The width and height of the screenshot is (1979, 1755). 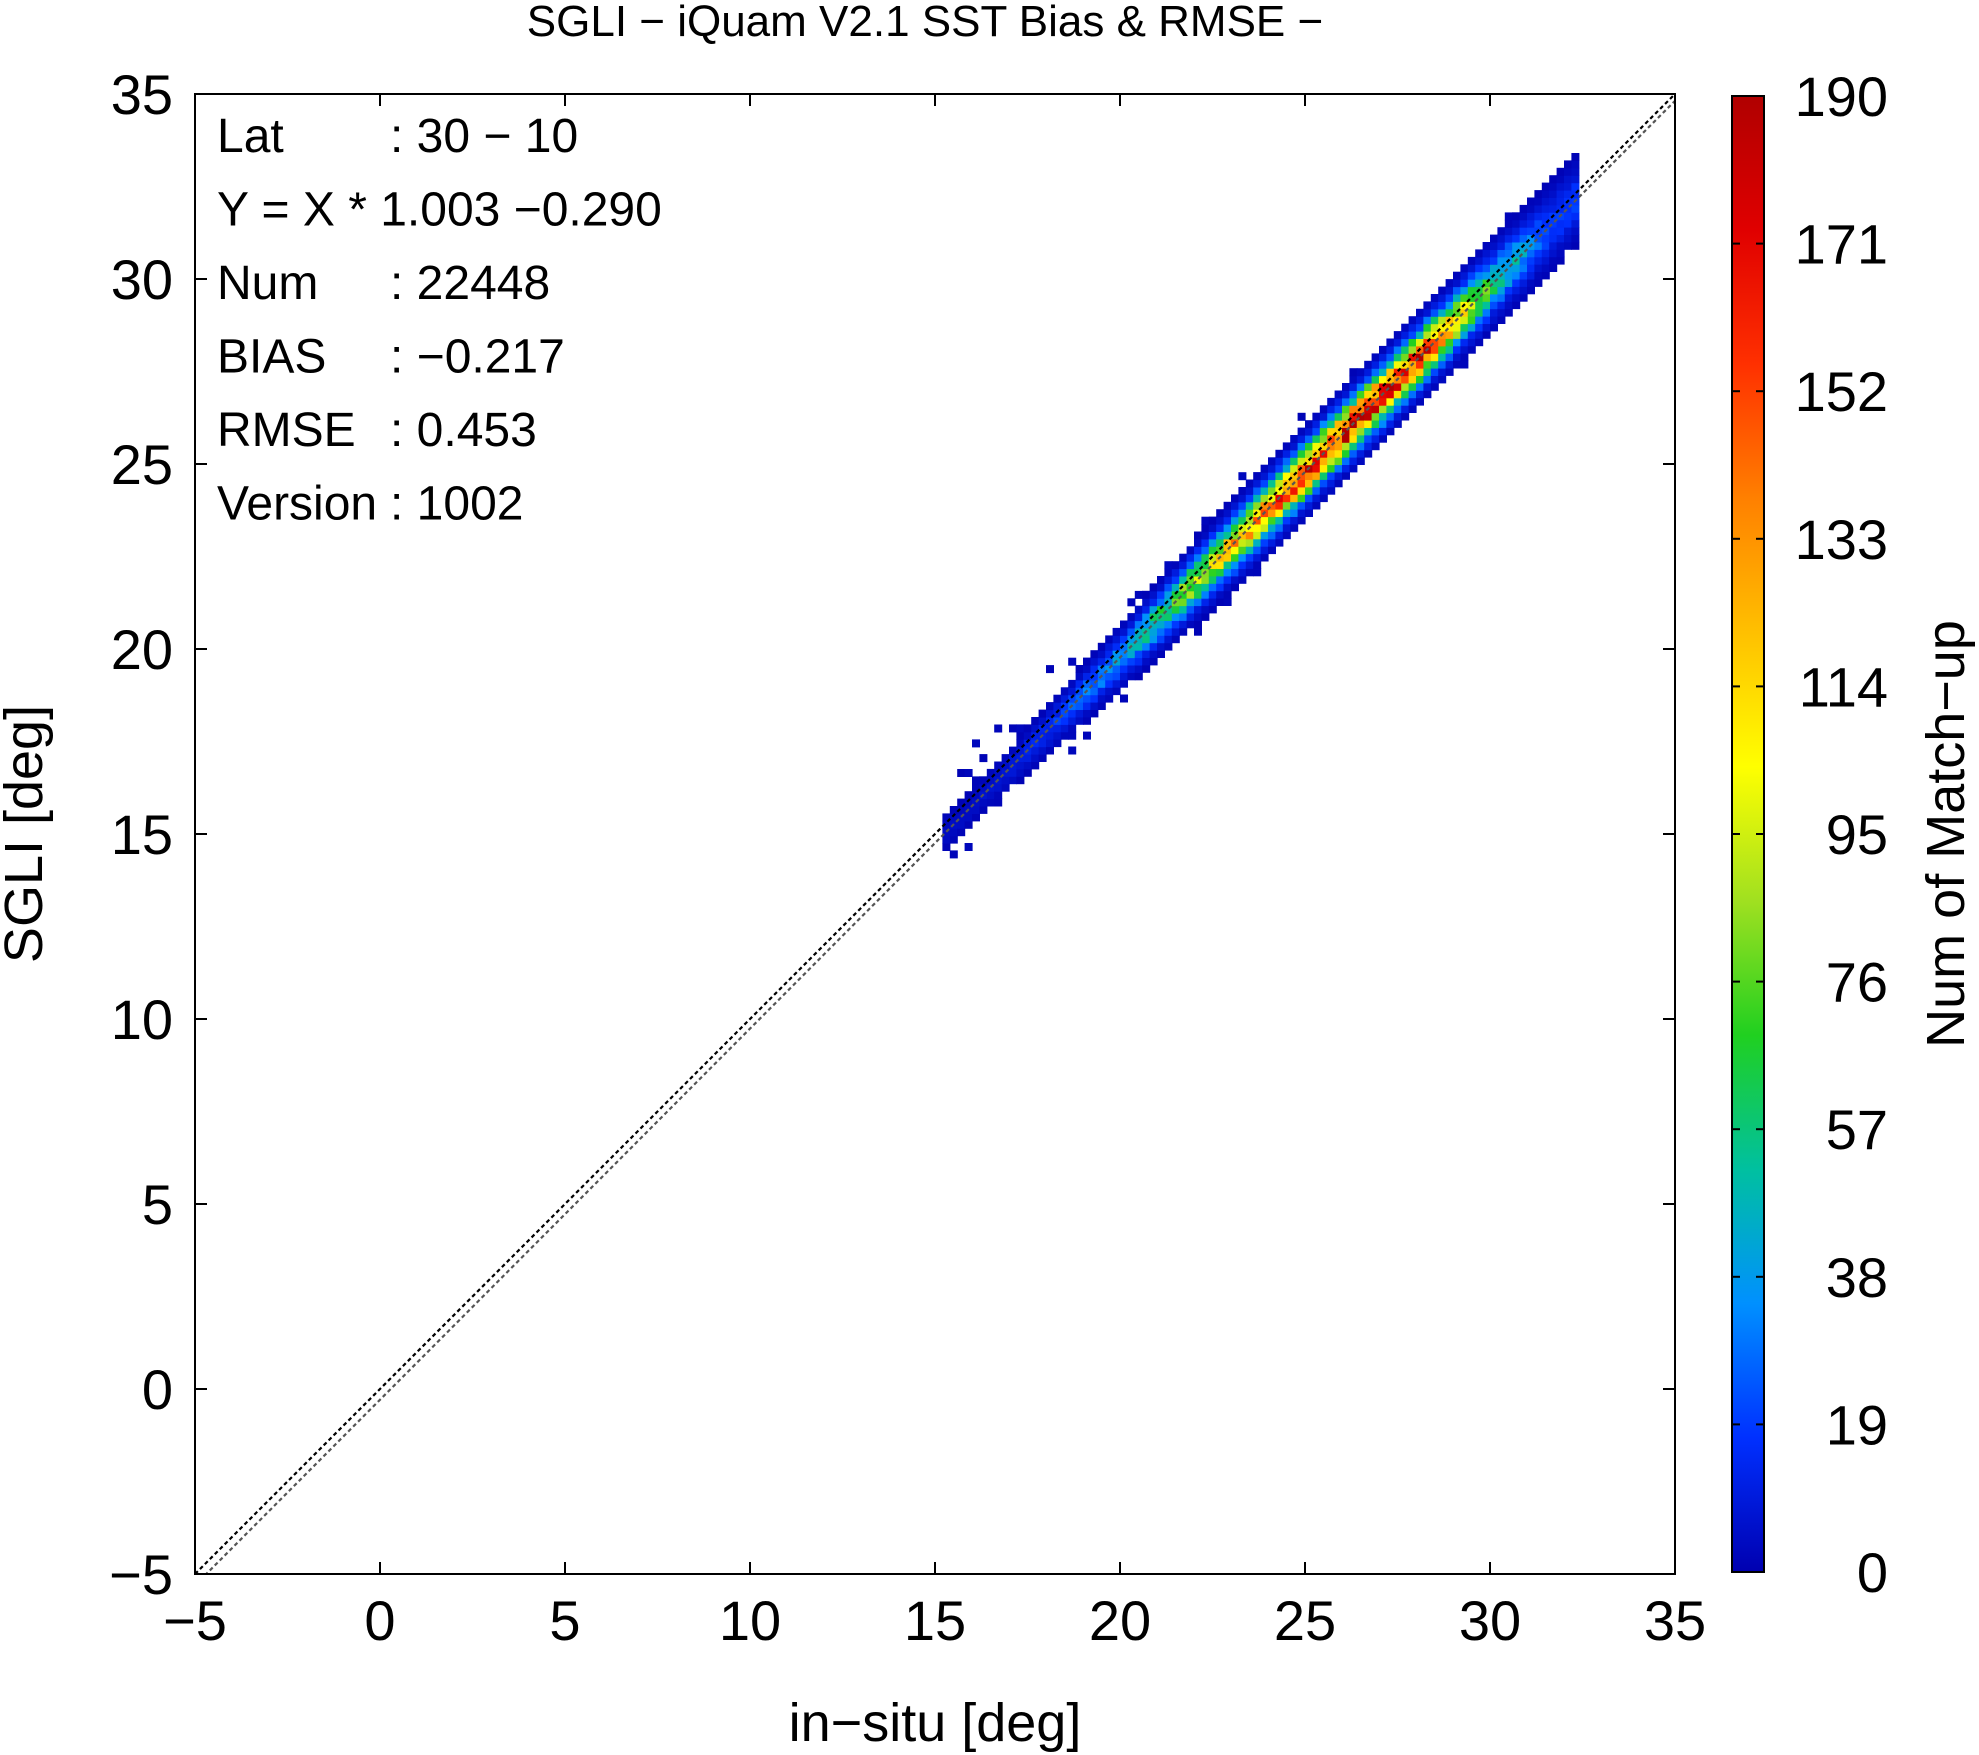 What do you see at coordinates (1857, 1424) in the screenshot?
I see `colorbar-tick-label: 19` at bounding box center [1857, 1424].